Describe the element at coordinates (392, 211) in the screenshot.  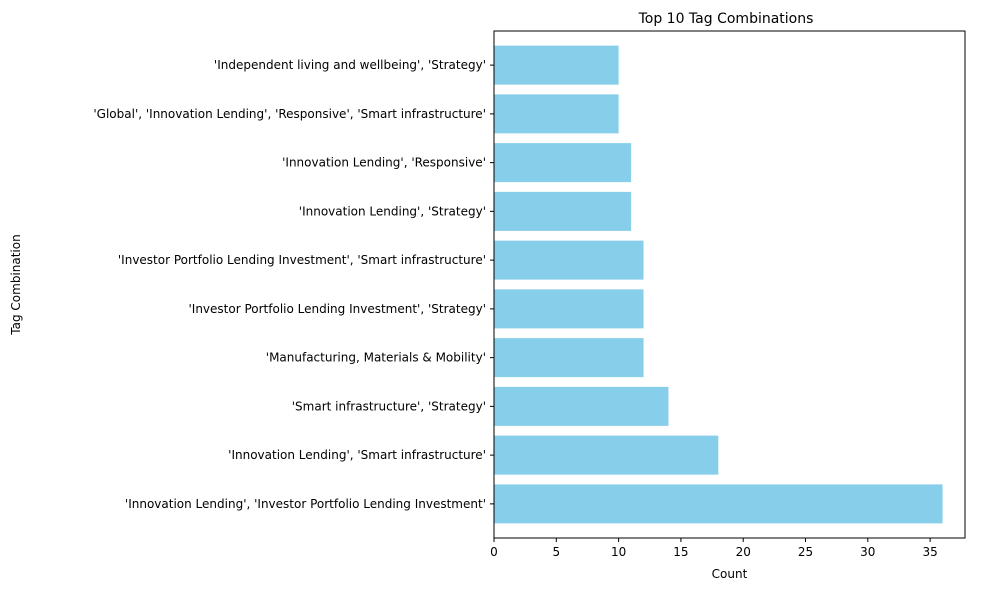
I see `y-tick-label: 'Innovation Lending', 'Strategy'` at that location.